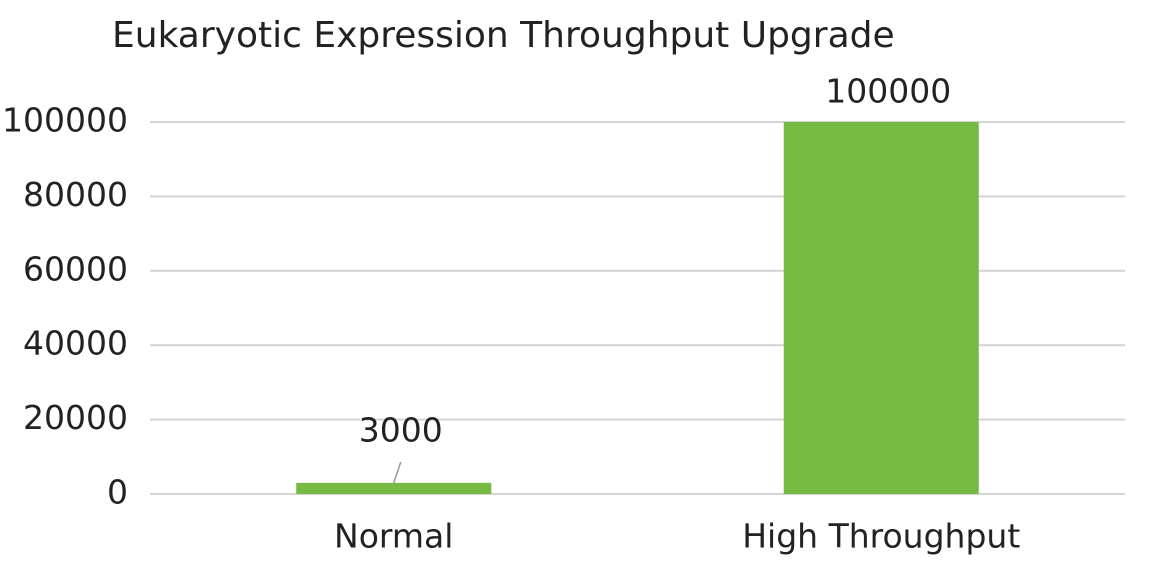 The image size is (1150, 572). I want to click on value-label: 3000, so click(401, 430).